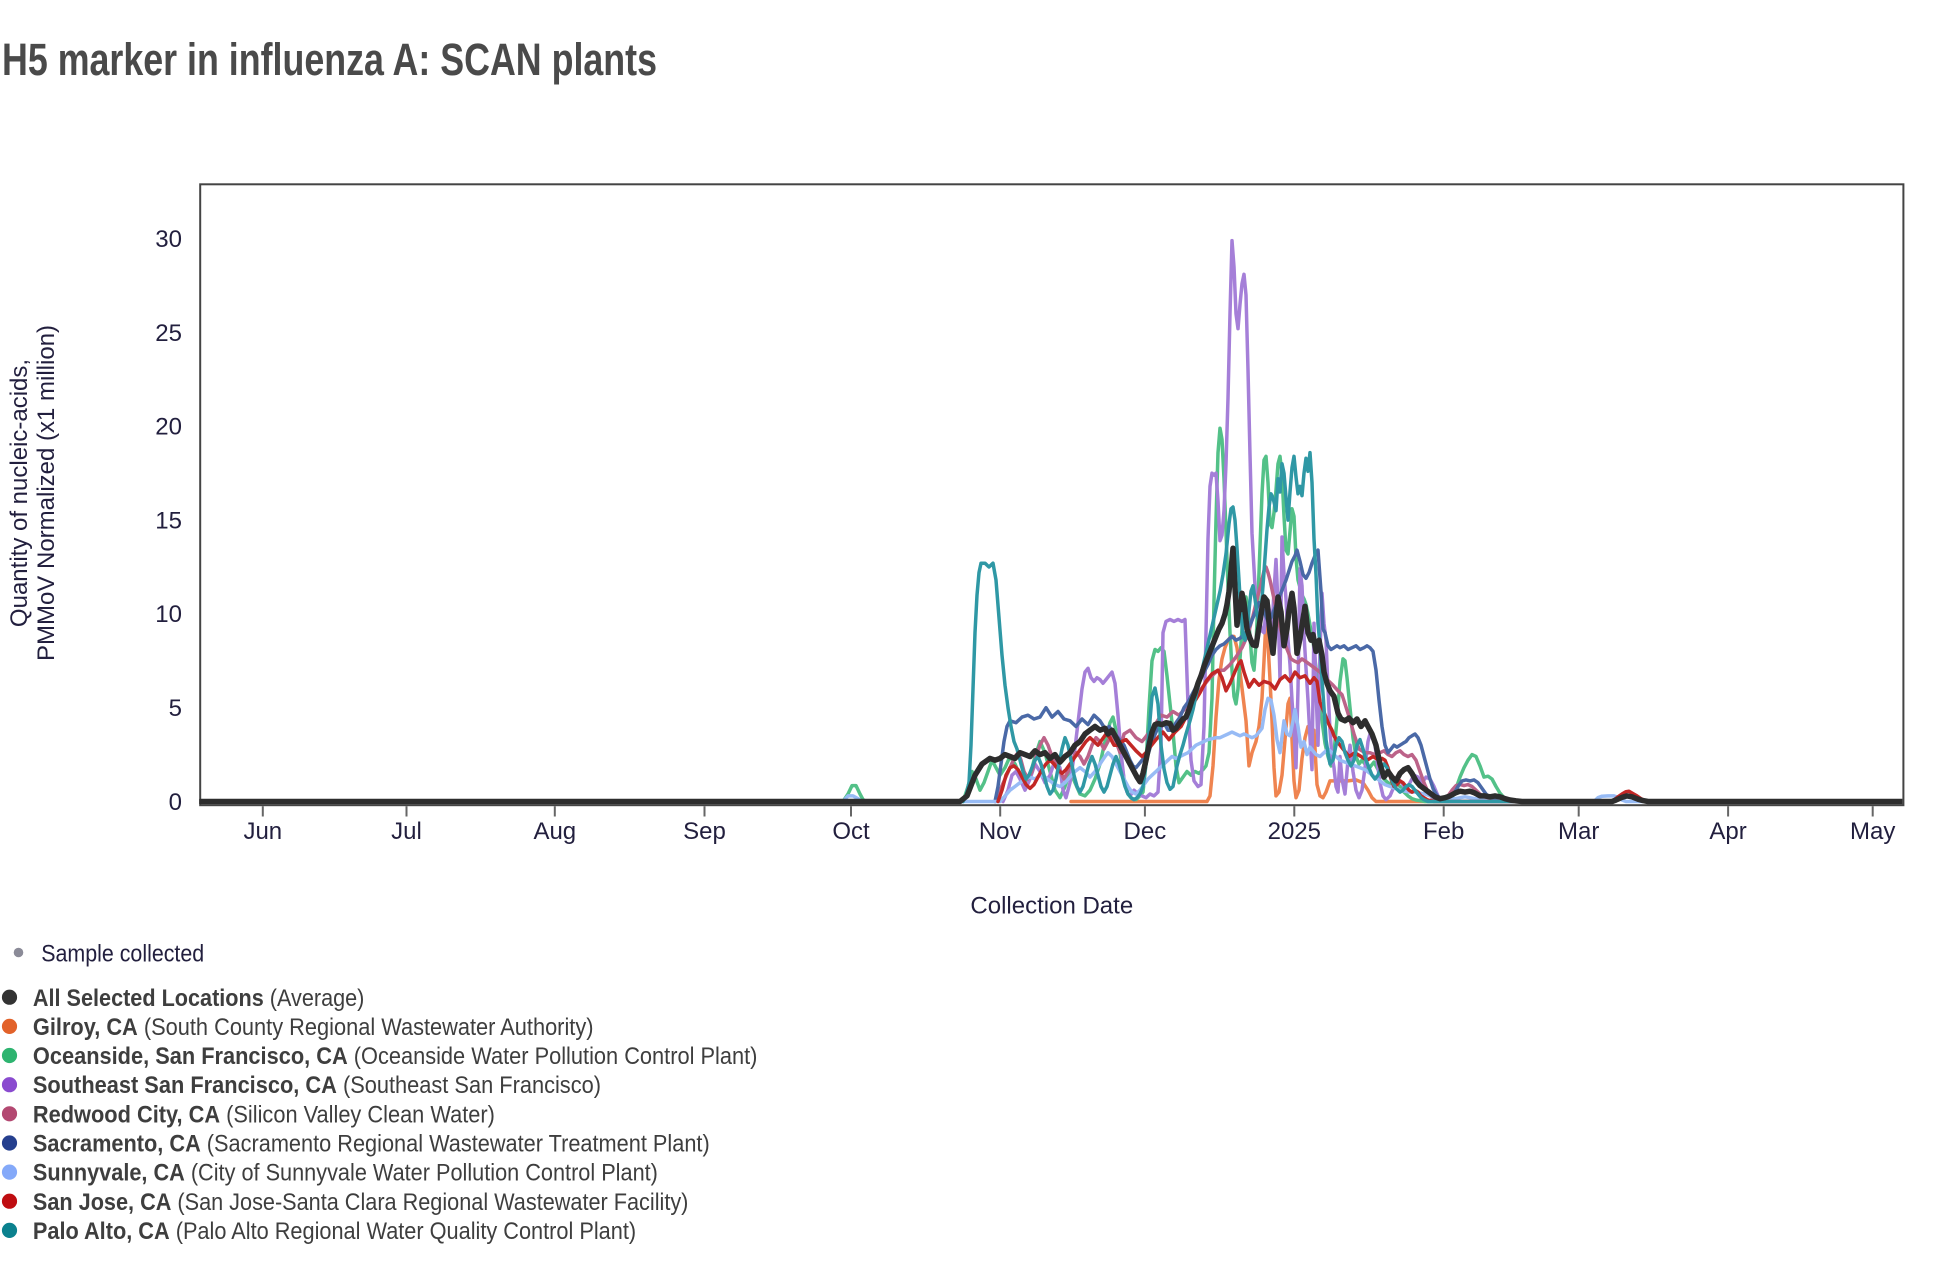 This screenshot has width=1944, height=1262. I want to click on svg-text: Oct, so click(851, 831).